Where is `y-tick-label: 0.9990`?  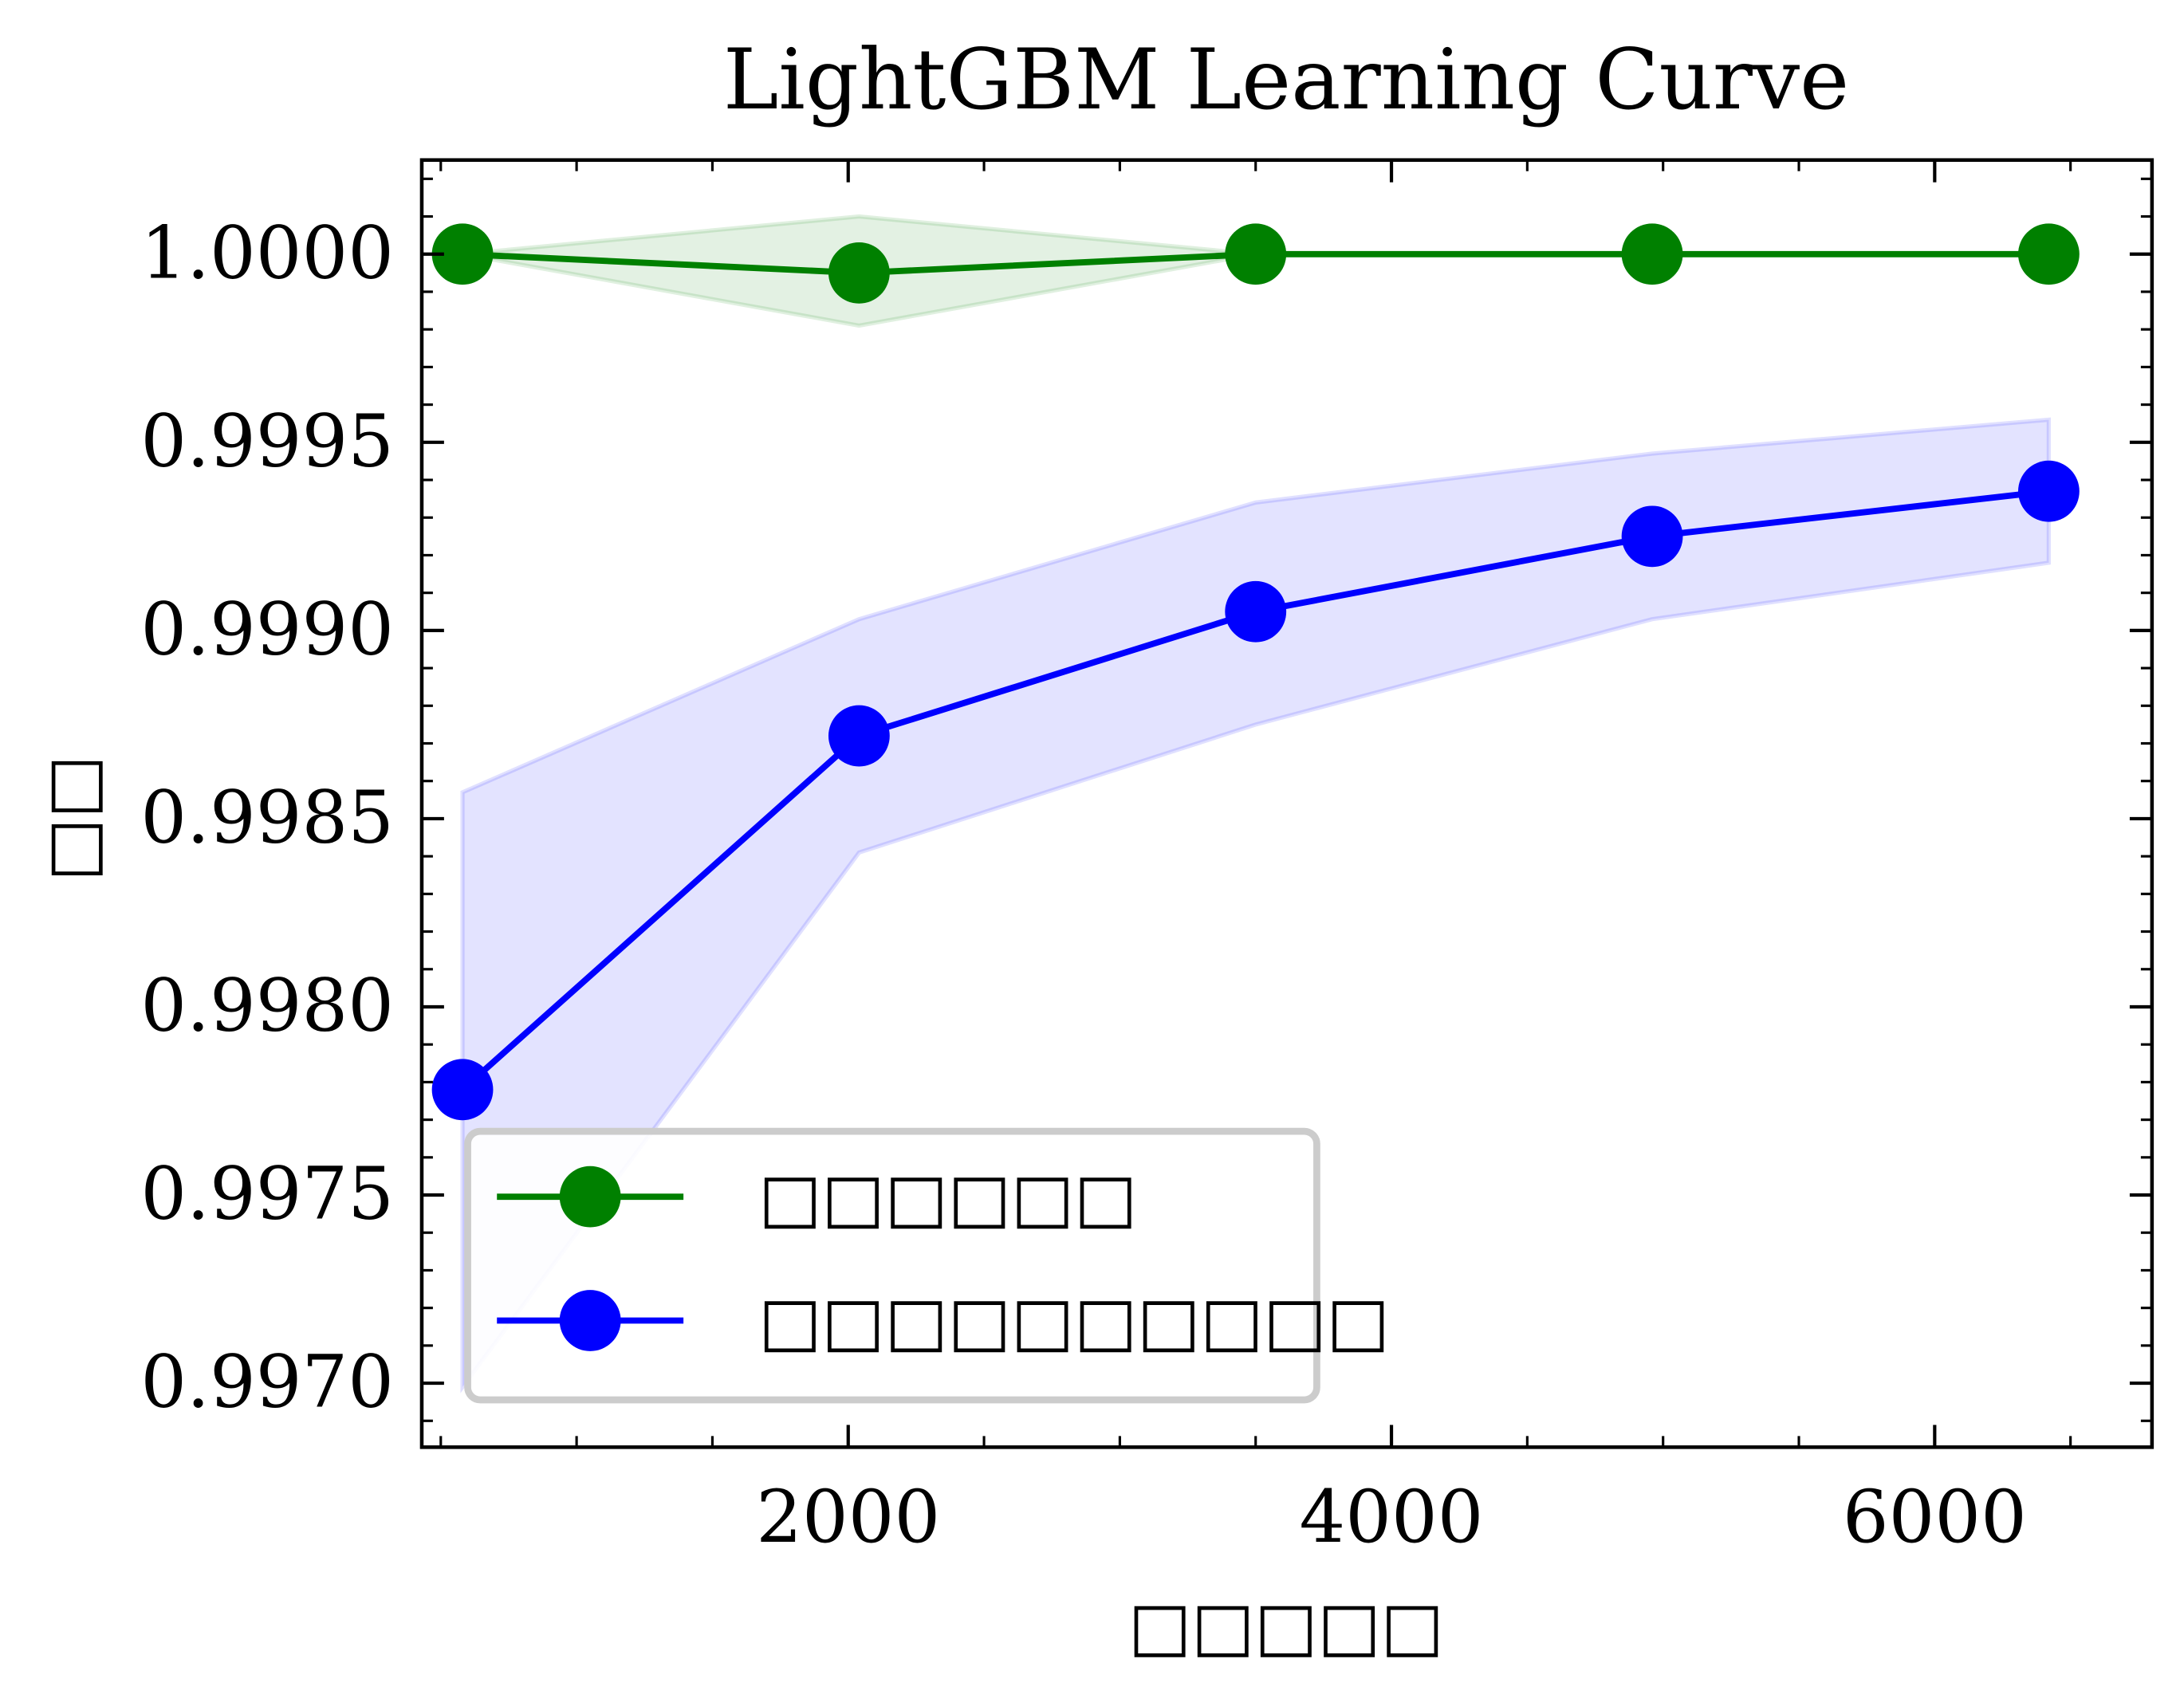
y-tick-label: 0.9990 is located at coordinates (267, 630).